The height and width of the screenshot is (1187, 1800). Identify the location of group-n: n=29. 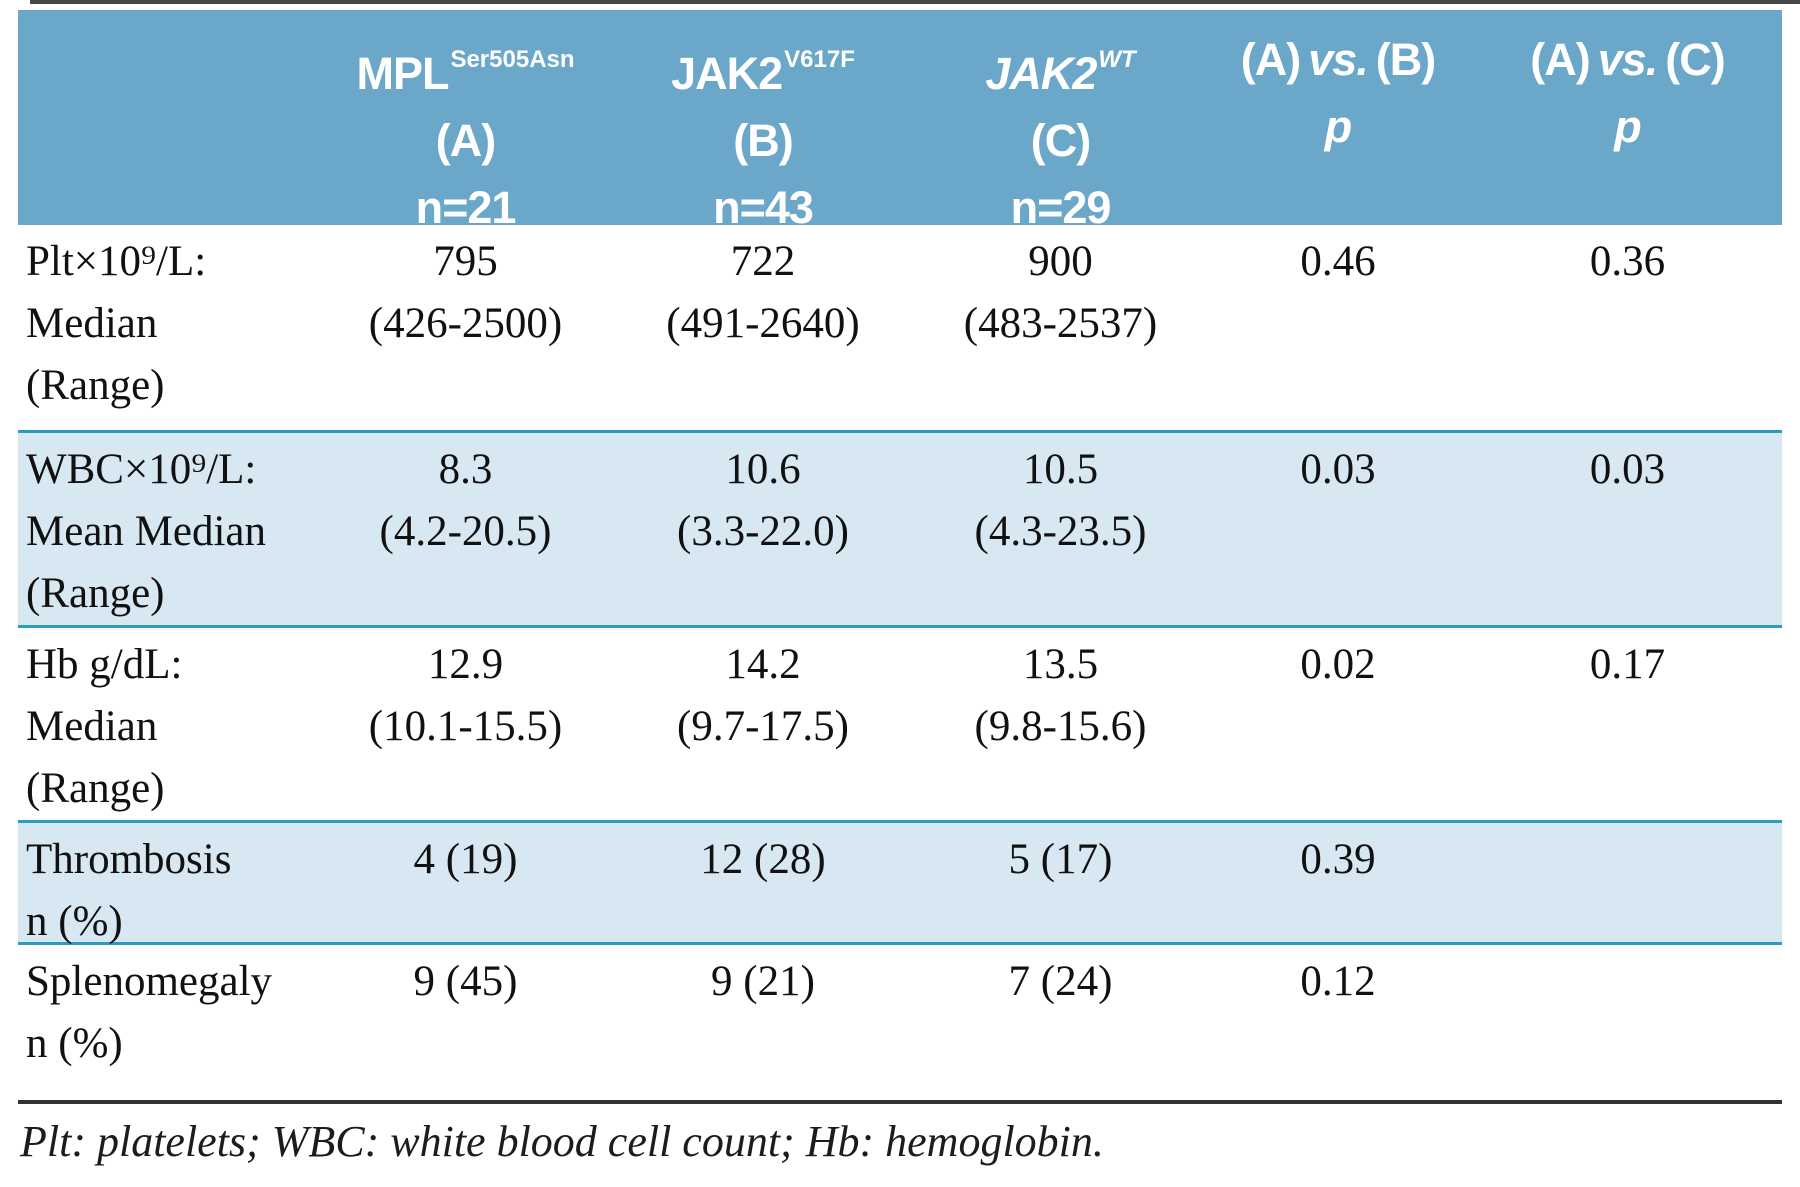
(1061, 207).